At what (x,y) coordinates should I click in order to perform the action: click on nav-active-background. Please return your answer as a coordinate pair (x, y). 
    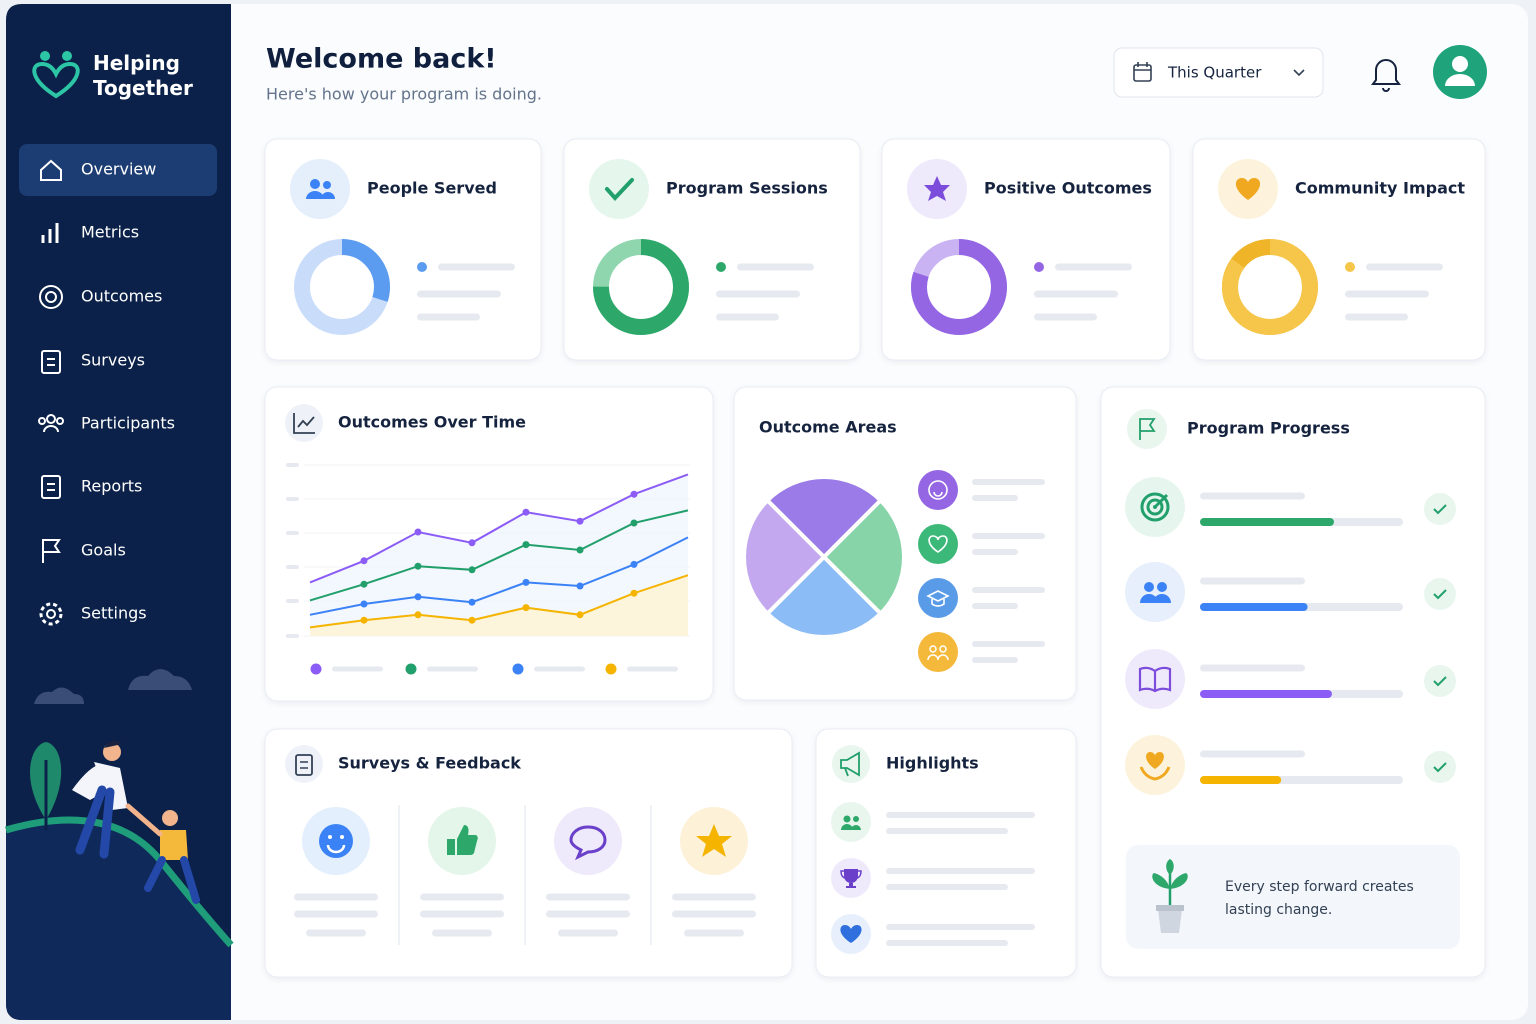
    Looking at the image, I should click on (118, 170).